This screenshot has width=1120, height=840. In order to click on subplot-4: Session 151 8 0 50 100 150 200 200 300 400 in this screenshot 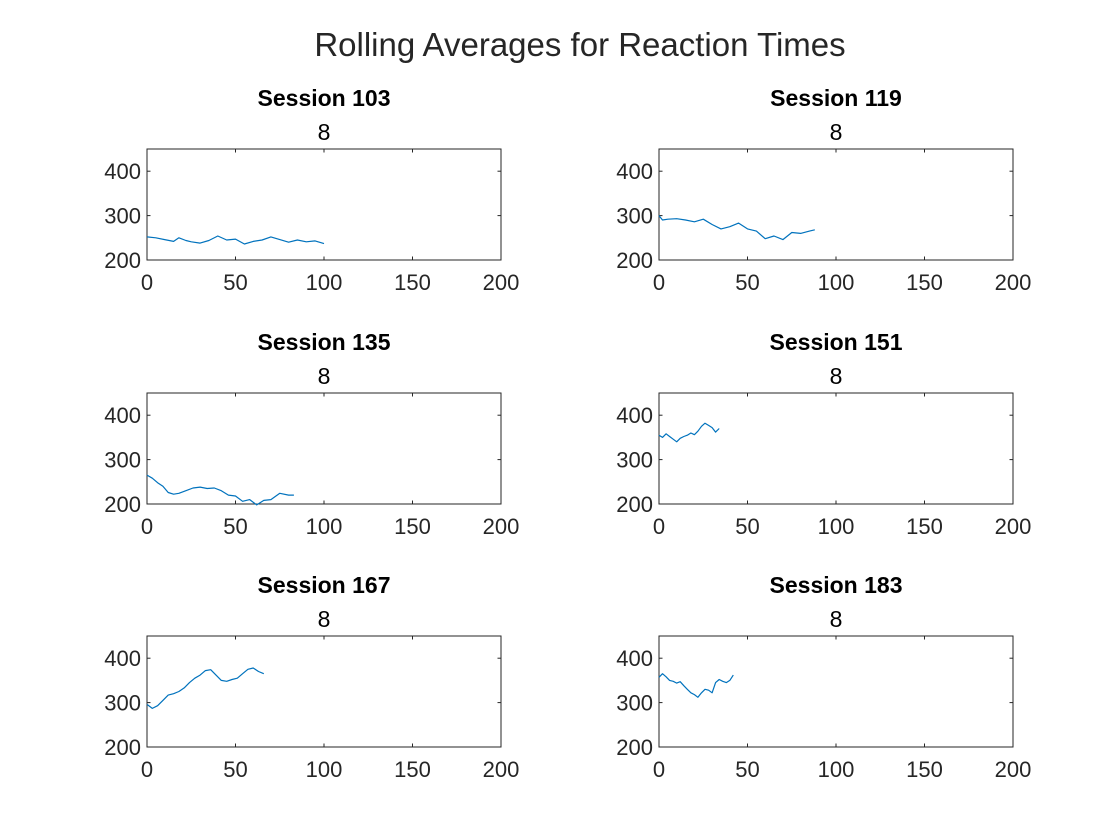, I will do `click(823, 434)`.